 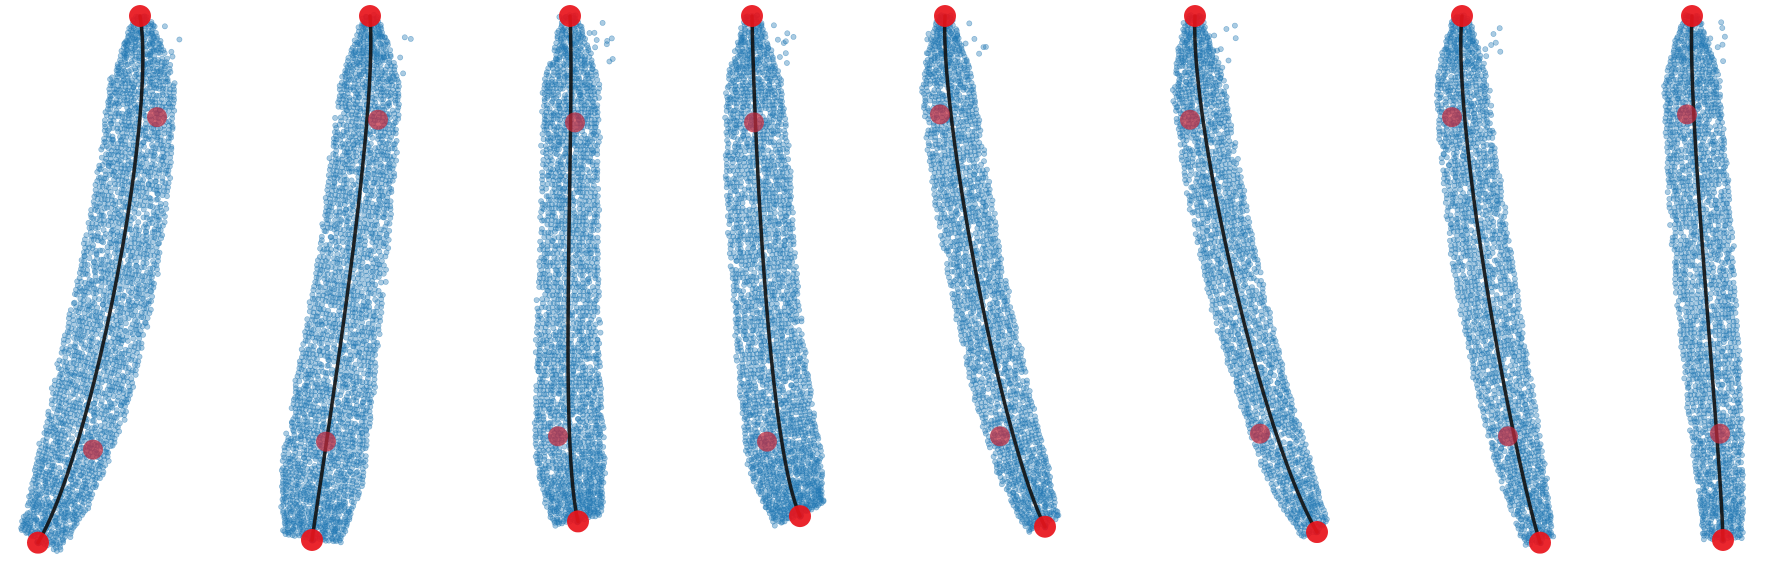 What do you see at coordinates (573, 270) in the screenshot?
I see `point-cloud` at bounding box center [573, 270].